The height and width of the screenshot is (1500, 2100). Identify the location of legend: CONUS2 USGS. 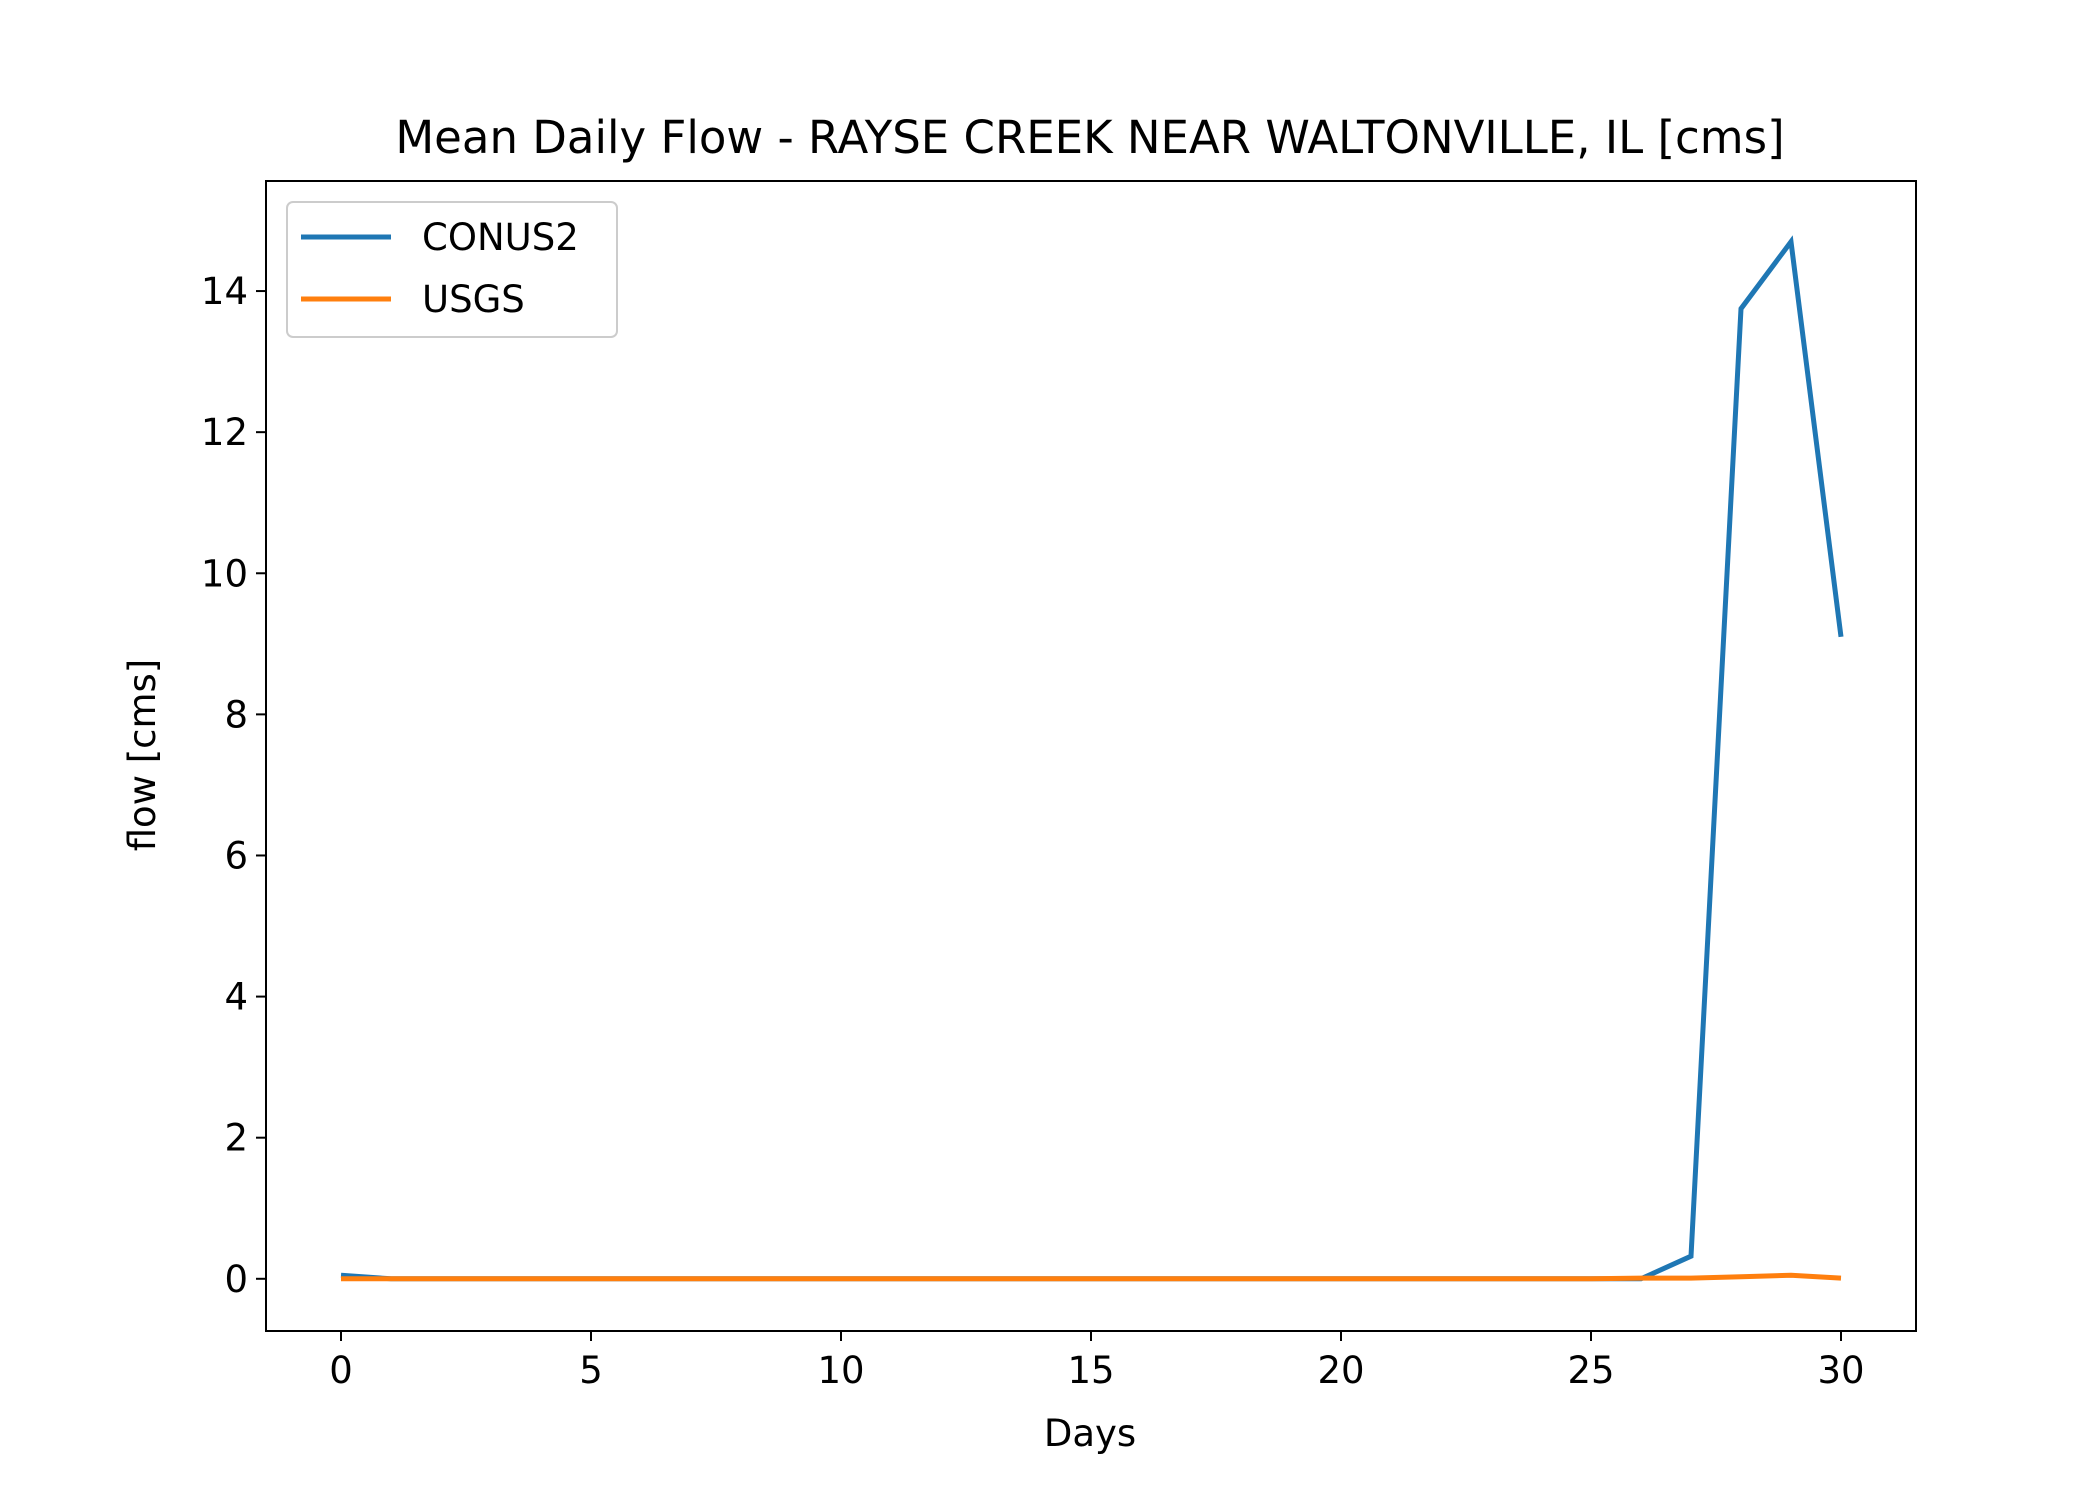
(452, 269).